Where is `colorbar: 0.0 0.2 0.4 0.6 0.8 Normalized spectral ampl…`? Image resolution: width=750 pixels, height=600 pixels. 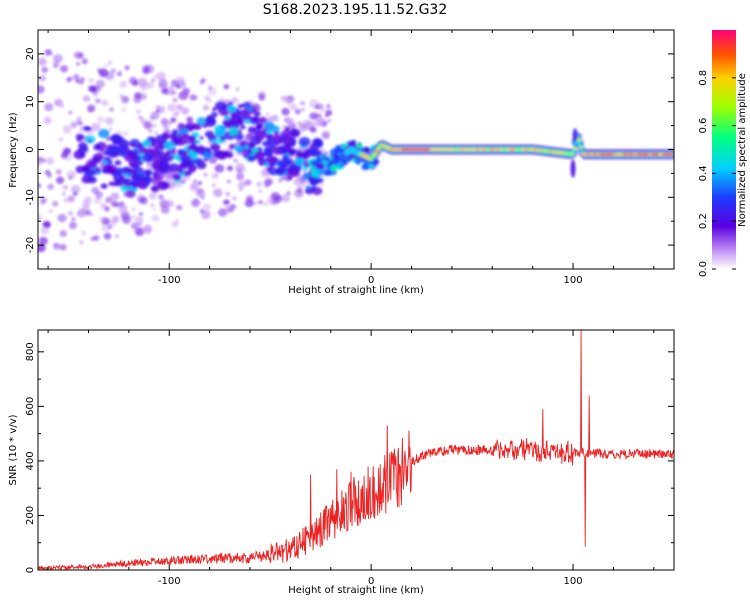
colorbar: 0.0 0.2 0.4 0.6 0.8 Normalized spectral ampl… is located at coordinates (723, 153).